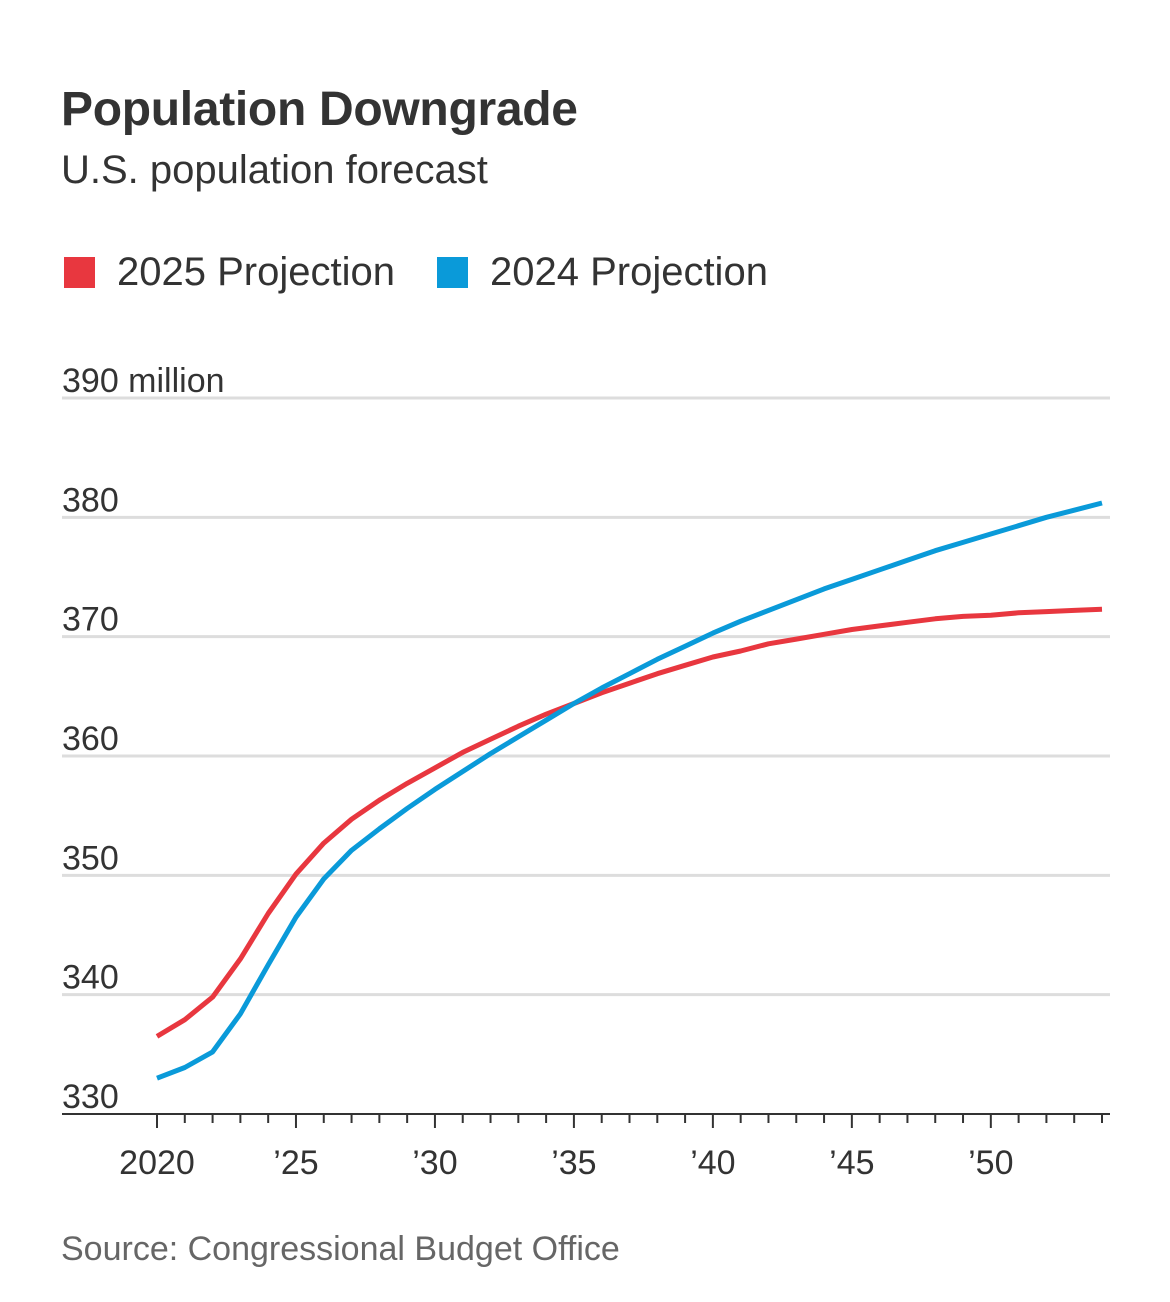  I want to click on x-tick-label-2025: ’25, so click(295, 1163).